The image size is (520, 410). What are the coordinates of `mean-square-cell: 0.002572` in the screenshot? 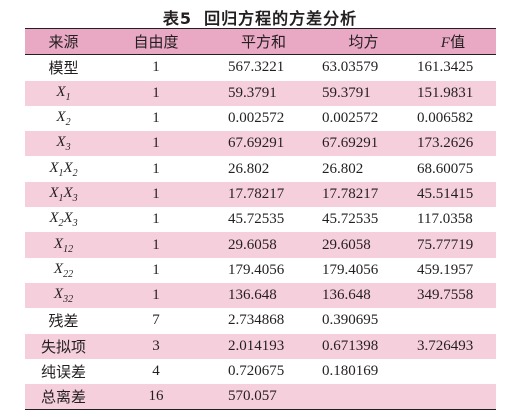 It's located at (350, 118).